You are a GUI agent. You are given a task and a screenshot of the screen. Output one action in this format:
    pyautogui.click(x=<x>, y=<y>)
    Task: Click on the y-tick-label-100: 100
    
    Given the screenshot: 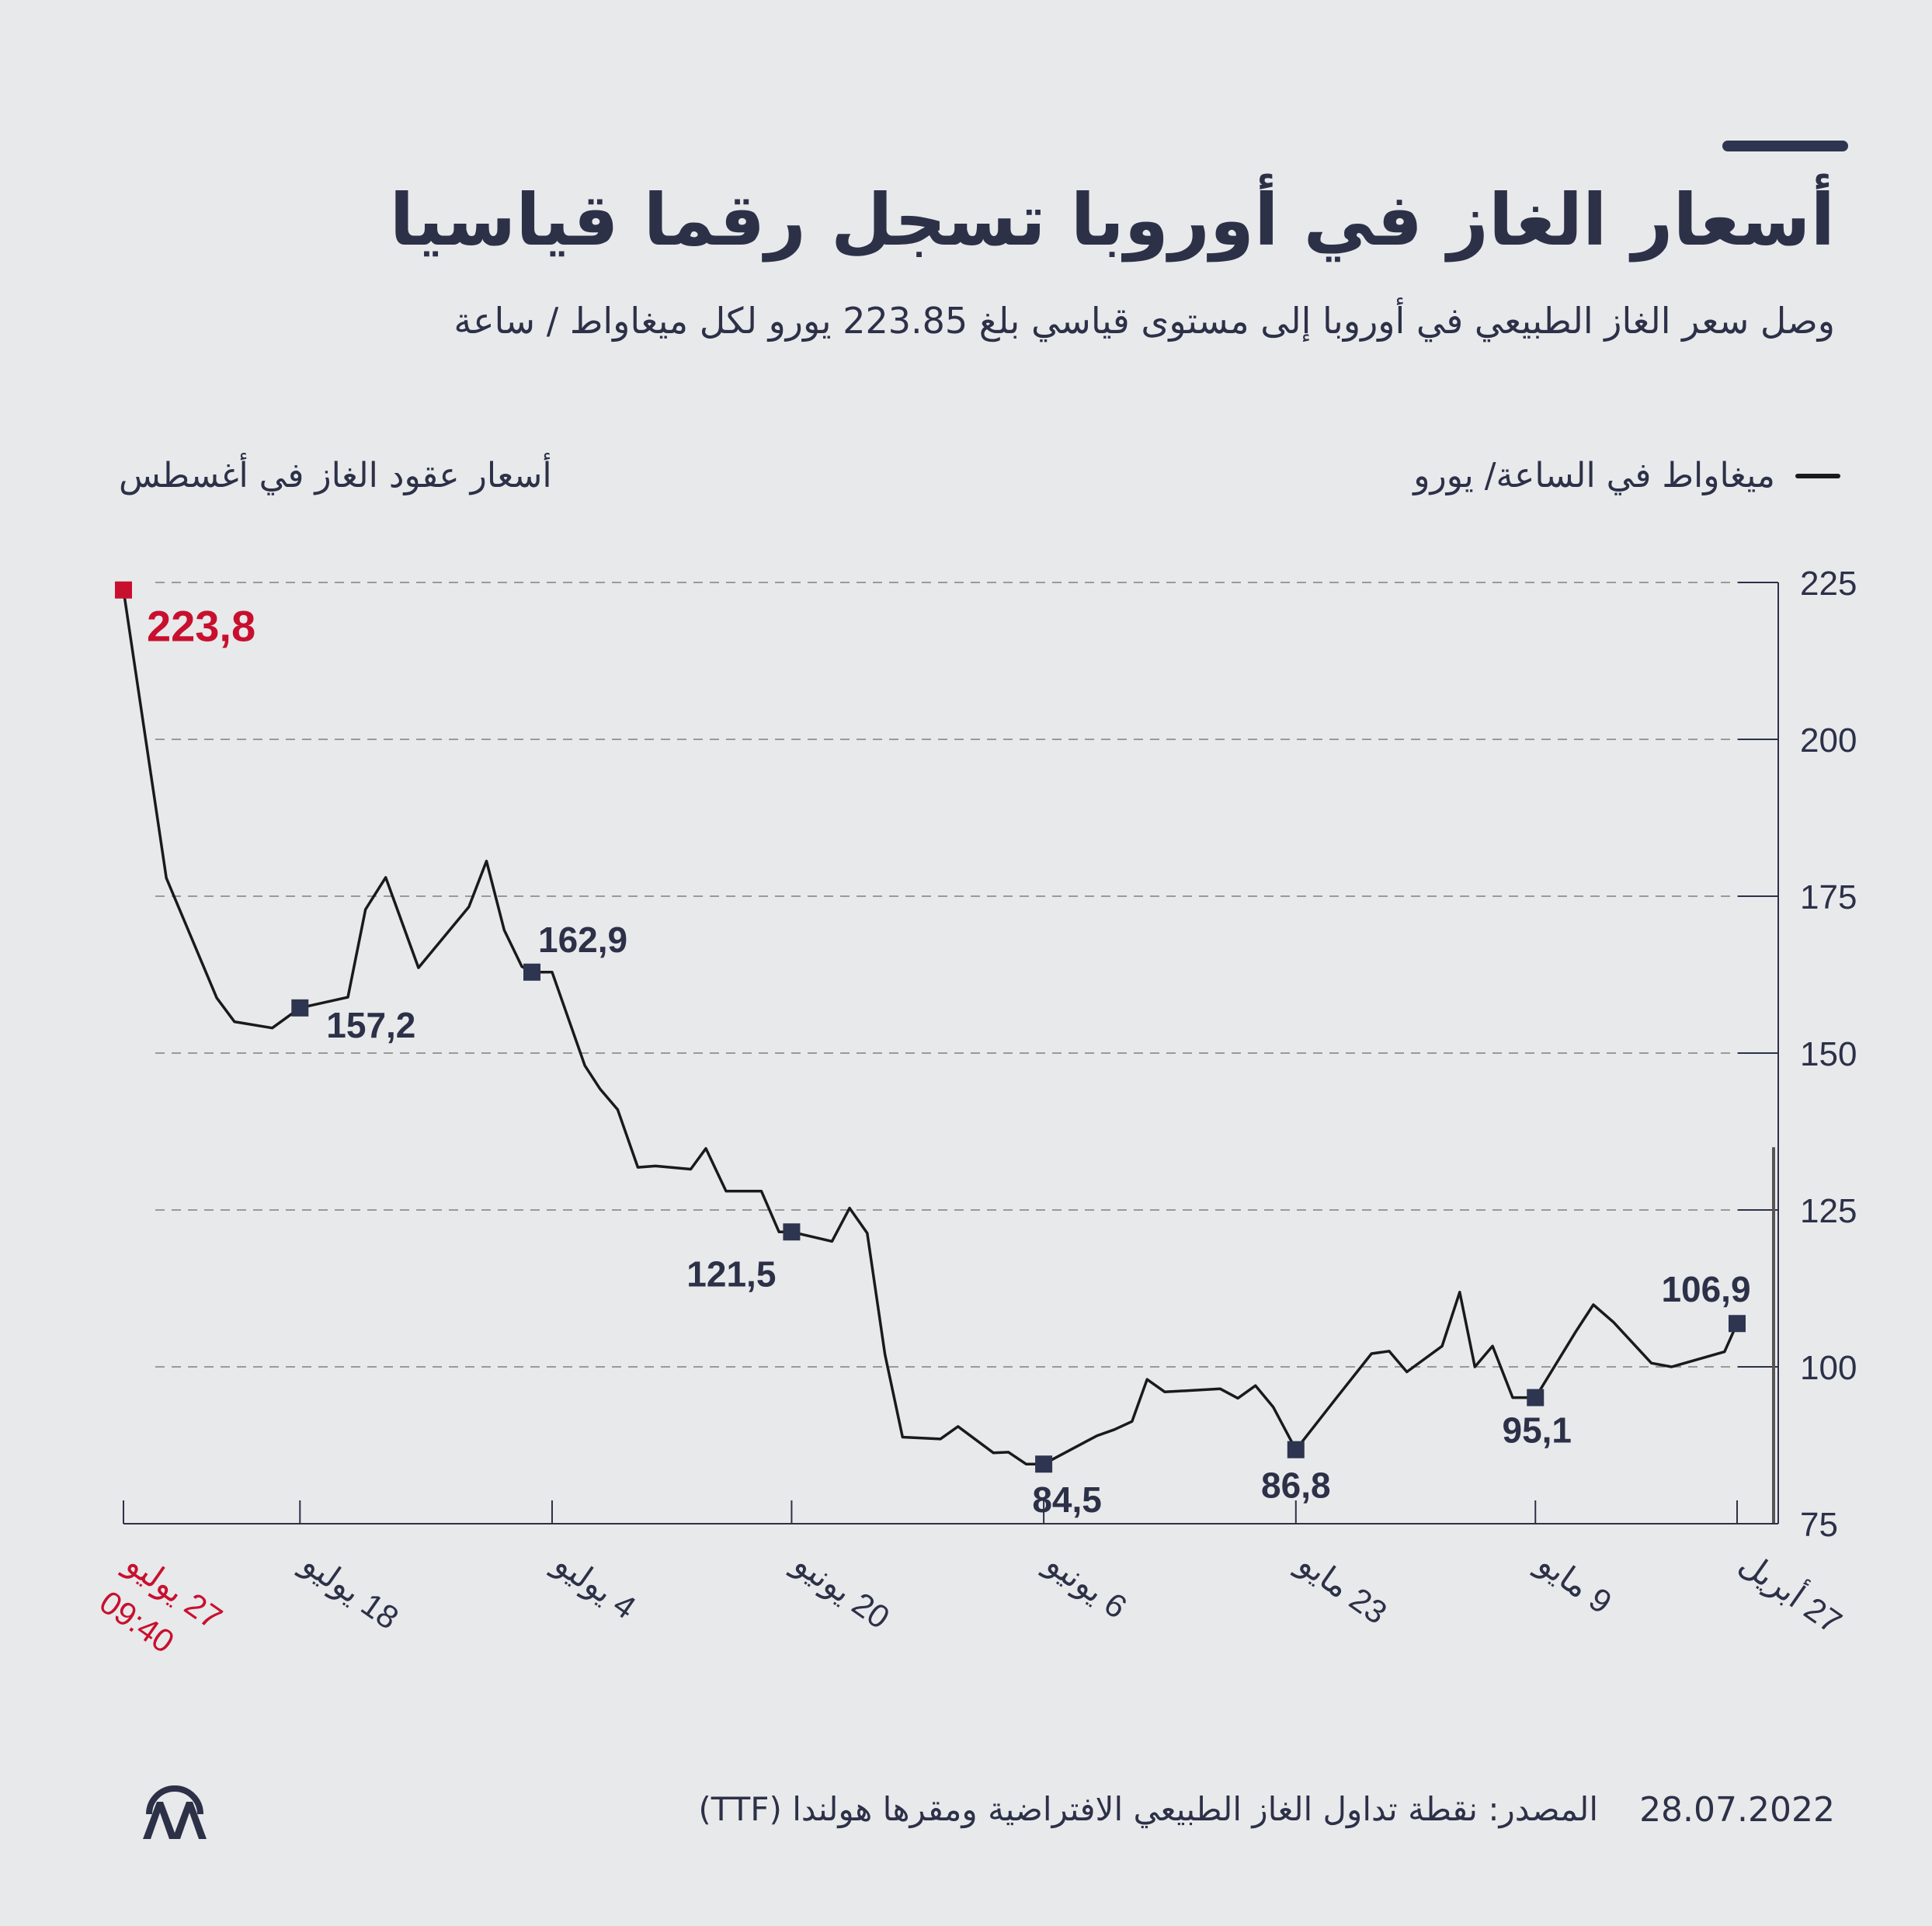 What is the action you would take?
    pyautogui.click(x=1828, y=1368)
    